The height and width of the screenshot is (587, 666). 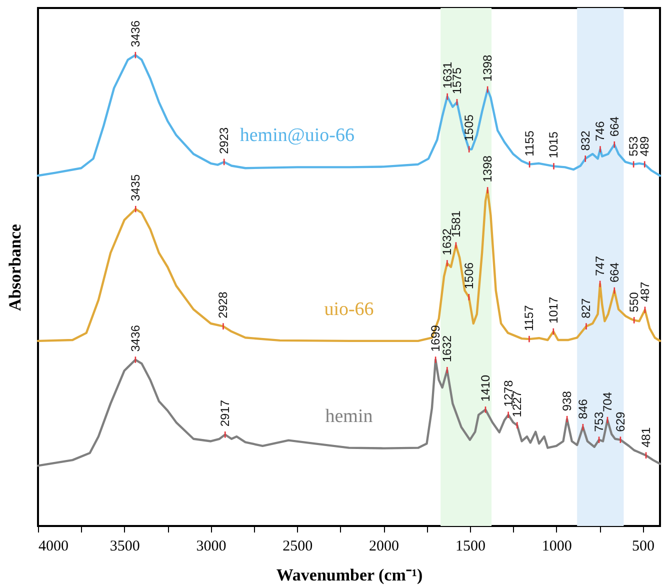 I want to click on annotation: 832, so click(x=585, y=140).